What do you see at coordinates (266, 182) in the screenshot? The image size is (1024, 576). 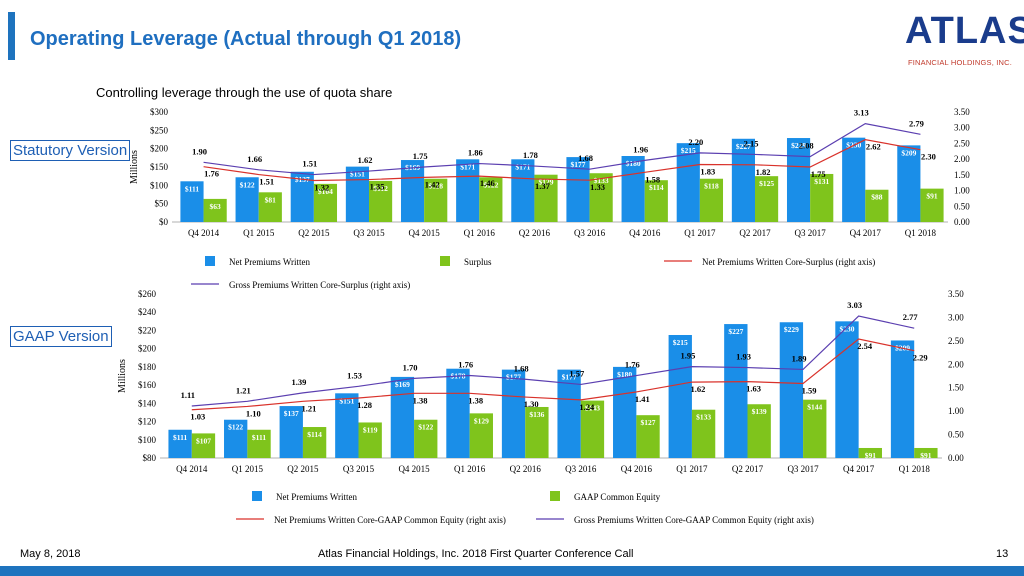 I see `chart0-line-data-label: 1.51` at bounding box center [266, 182].